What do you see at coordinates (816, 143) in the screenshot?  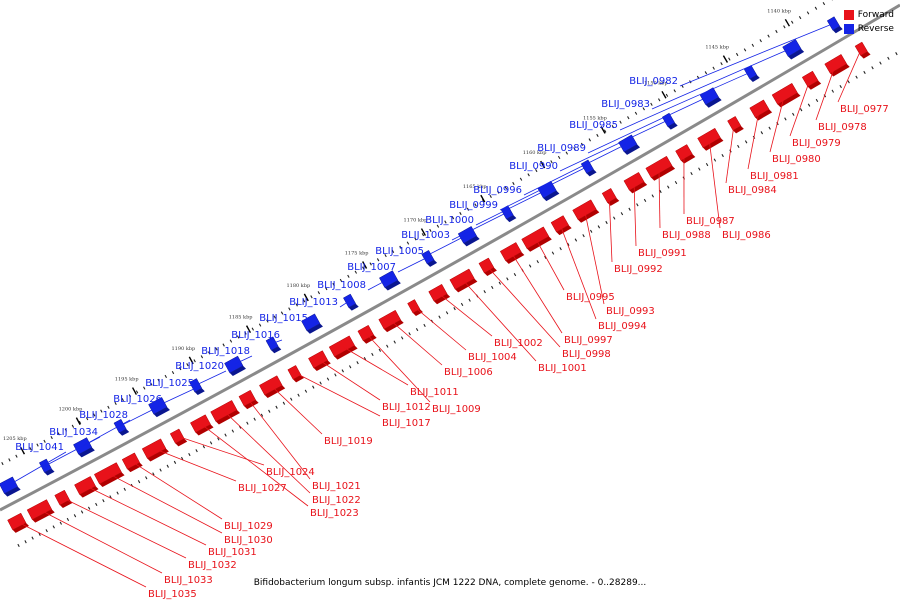 I see `gene-label-blij_0979: BLIJ_0979` at bounding box center [816, 143].